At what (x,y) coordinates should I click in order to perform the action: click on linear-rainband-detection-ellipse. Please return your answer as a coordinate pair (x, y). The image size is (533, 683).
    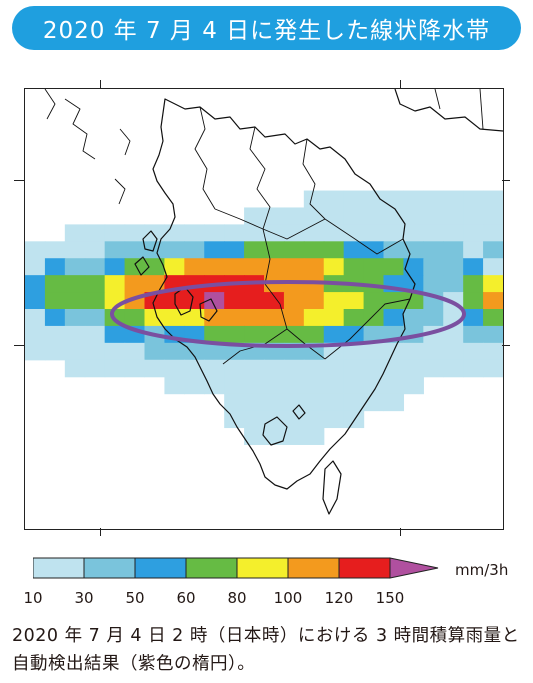
    Looking at the image, I should click on (288, 314).